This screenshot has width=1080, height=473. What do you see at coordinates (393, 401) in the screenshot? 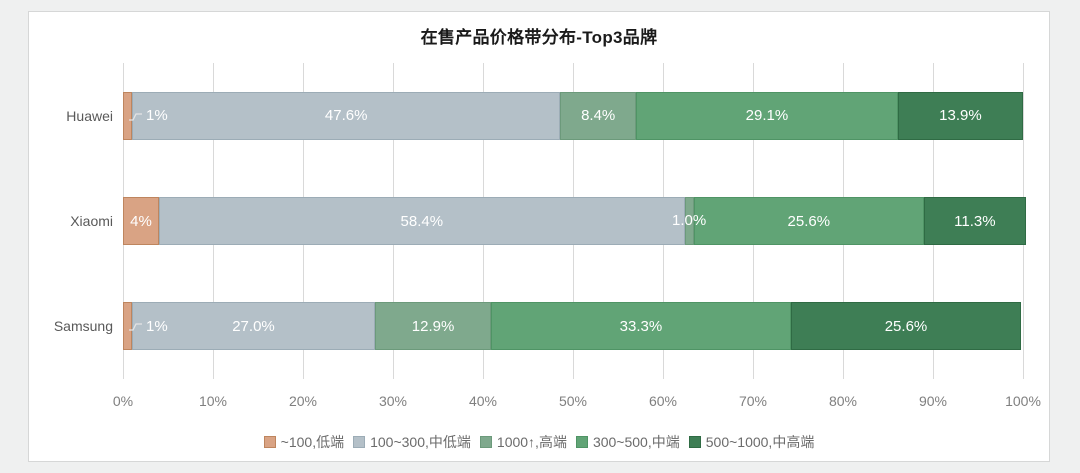
I see `x-axis-tick-label: 30%` at bounding box center [393, 401].